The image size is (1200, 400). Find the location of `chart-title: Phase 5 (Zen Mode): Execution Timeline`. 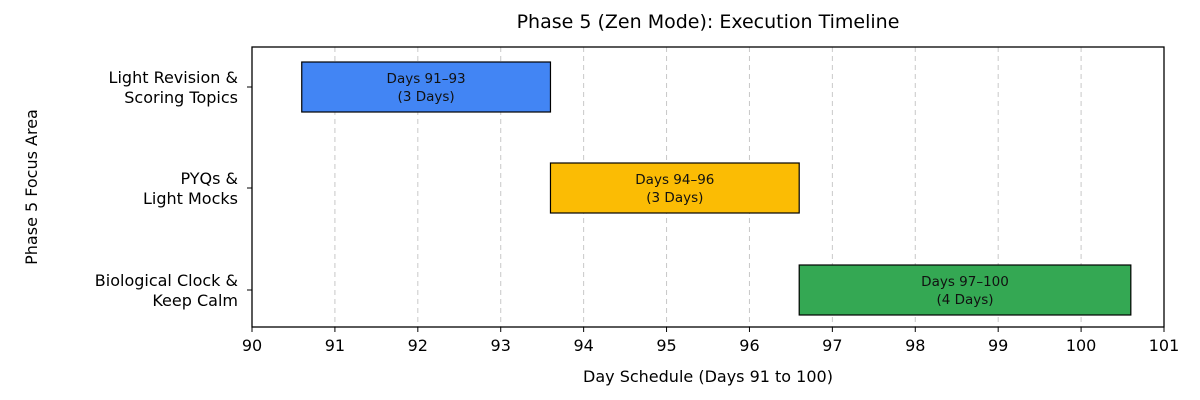

chart-title: Phase 5 (Zen Mode): Execution Timeline is located at coordinates (708, 22).